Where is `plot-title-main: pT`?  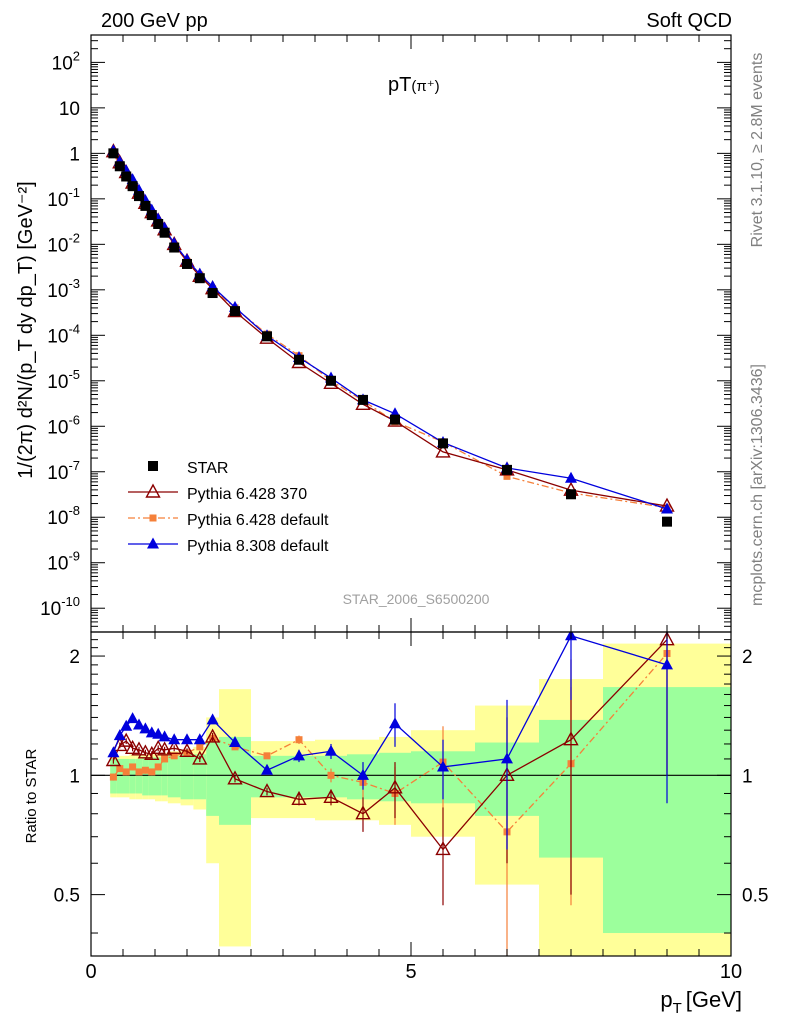 plot-title-main: pT is located at coordinates (399, 85).